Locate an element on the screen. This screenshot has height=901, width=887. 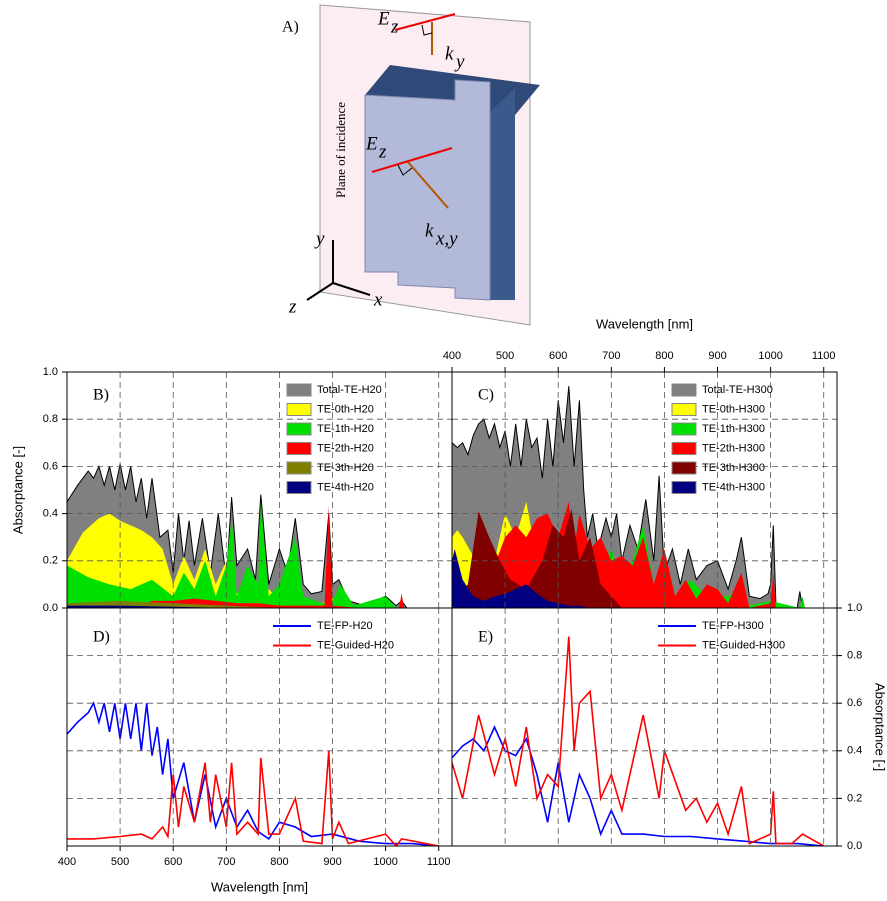
axis-name: x is located at coordinates (378, 299).